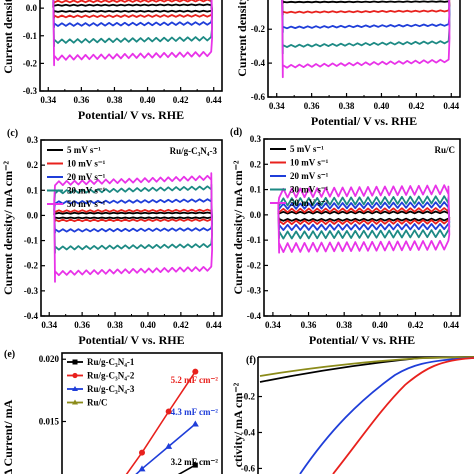 This screenshot has width=474, height=474. Describe the element at coordinates (12, 133) in the screenshot. I see `panel-tag: (c)` at that location.